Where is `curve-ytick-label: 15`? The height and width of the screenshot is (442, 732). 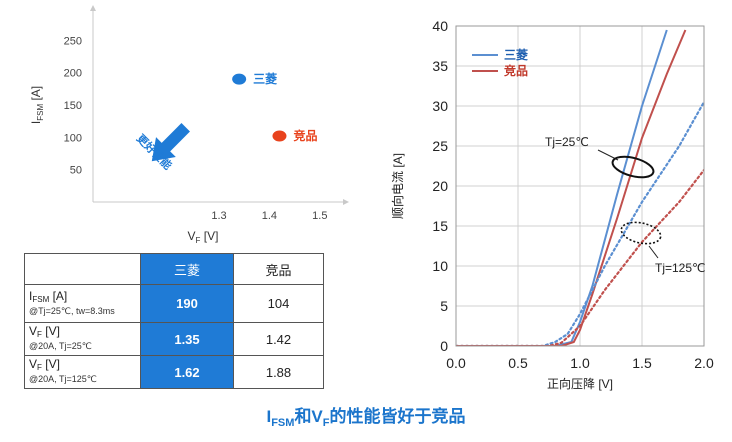 curve-ytick-label: 15 is located at coordinates (440, 226).